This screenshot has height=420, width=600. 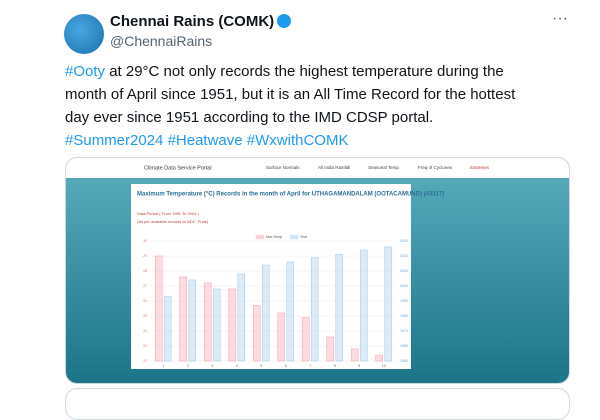 I want to click on y-tick-label: 30, so click(x=145, y=241).